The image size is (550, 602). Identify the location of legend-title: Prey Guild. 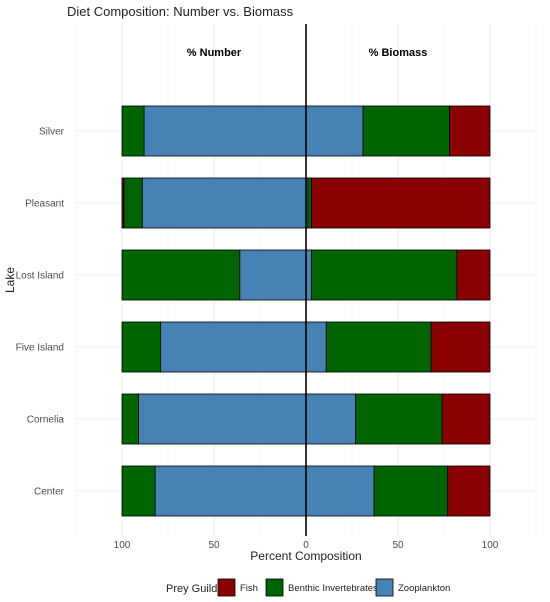
(191, 589).